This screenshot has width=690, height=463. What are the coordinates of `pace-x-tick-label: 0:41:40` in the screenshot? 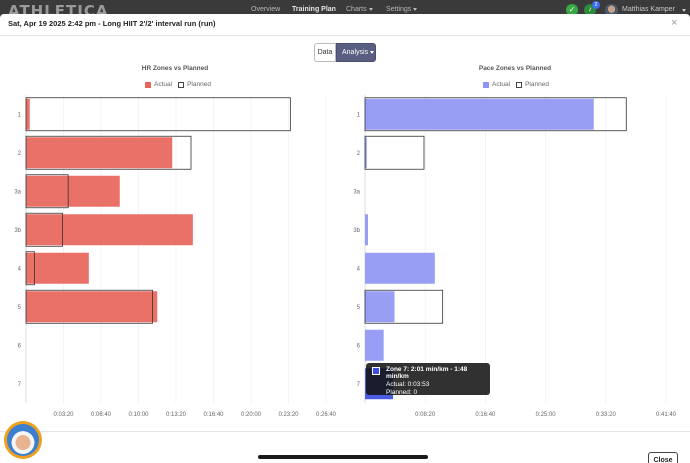 It's located at (666, 415).